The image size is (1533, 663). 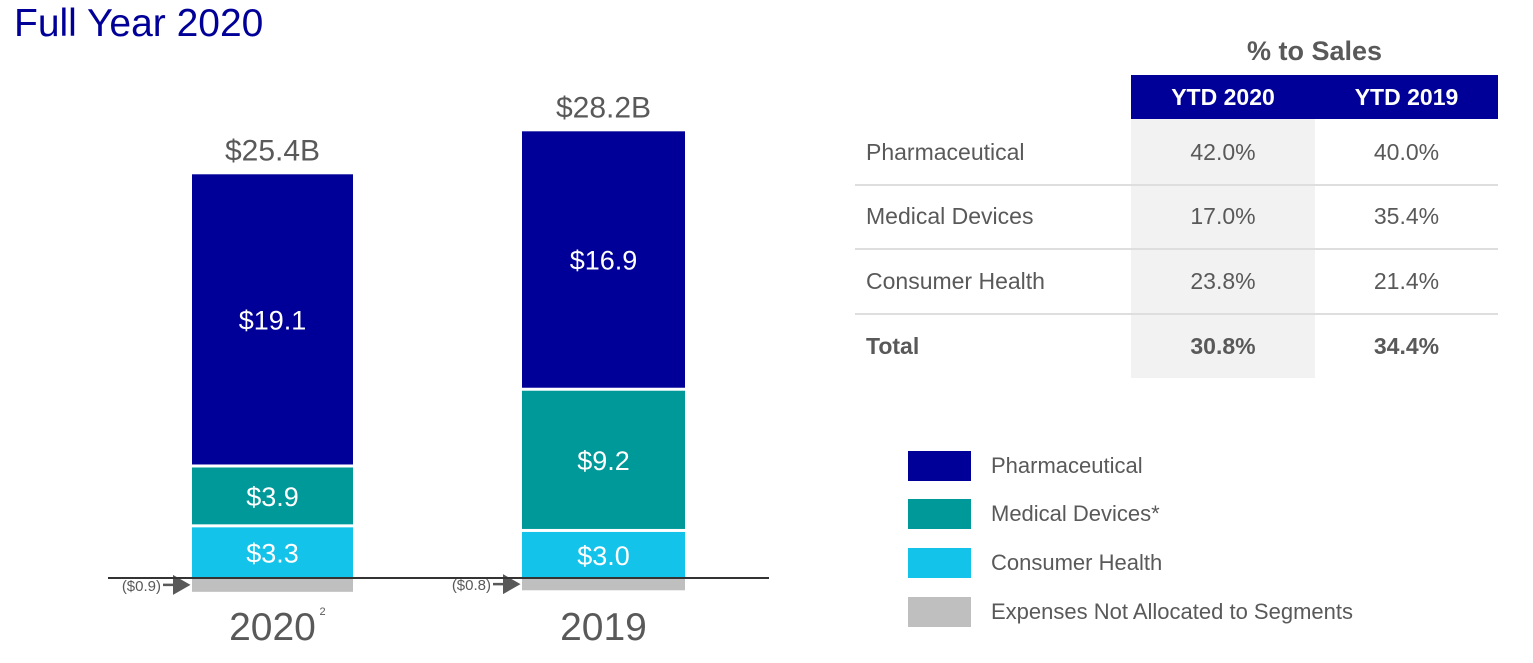 I want to click on bar-label-medical-devices: $9.2, so click(x=603, y=461).